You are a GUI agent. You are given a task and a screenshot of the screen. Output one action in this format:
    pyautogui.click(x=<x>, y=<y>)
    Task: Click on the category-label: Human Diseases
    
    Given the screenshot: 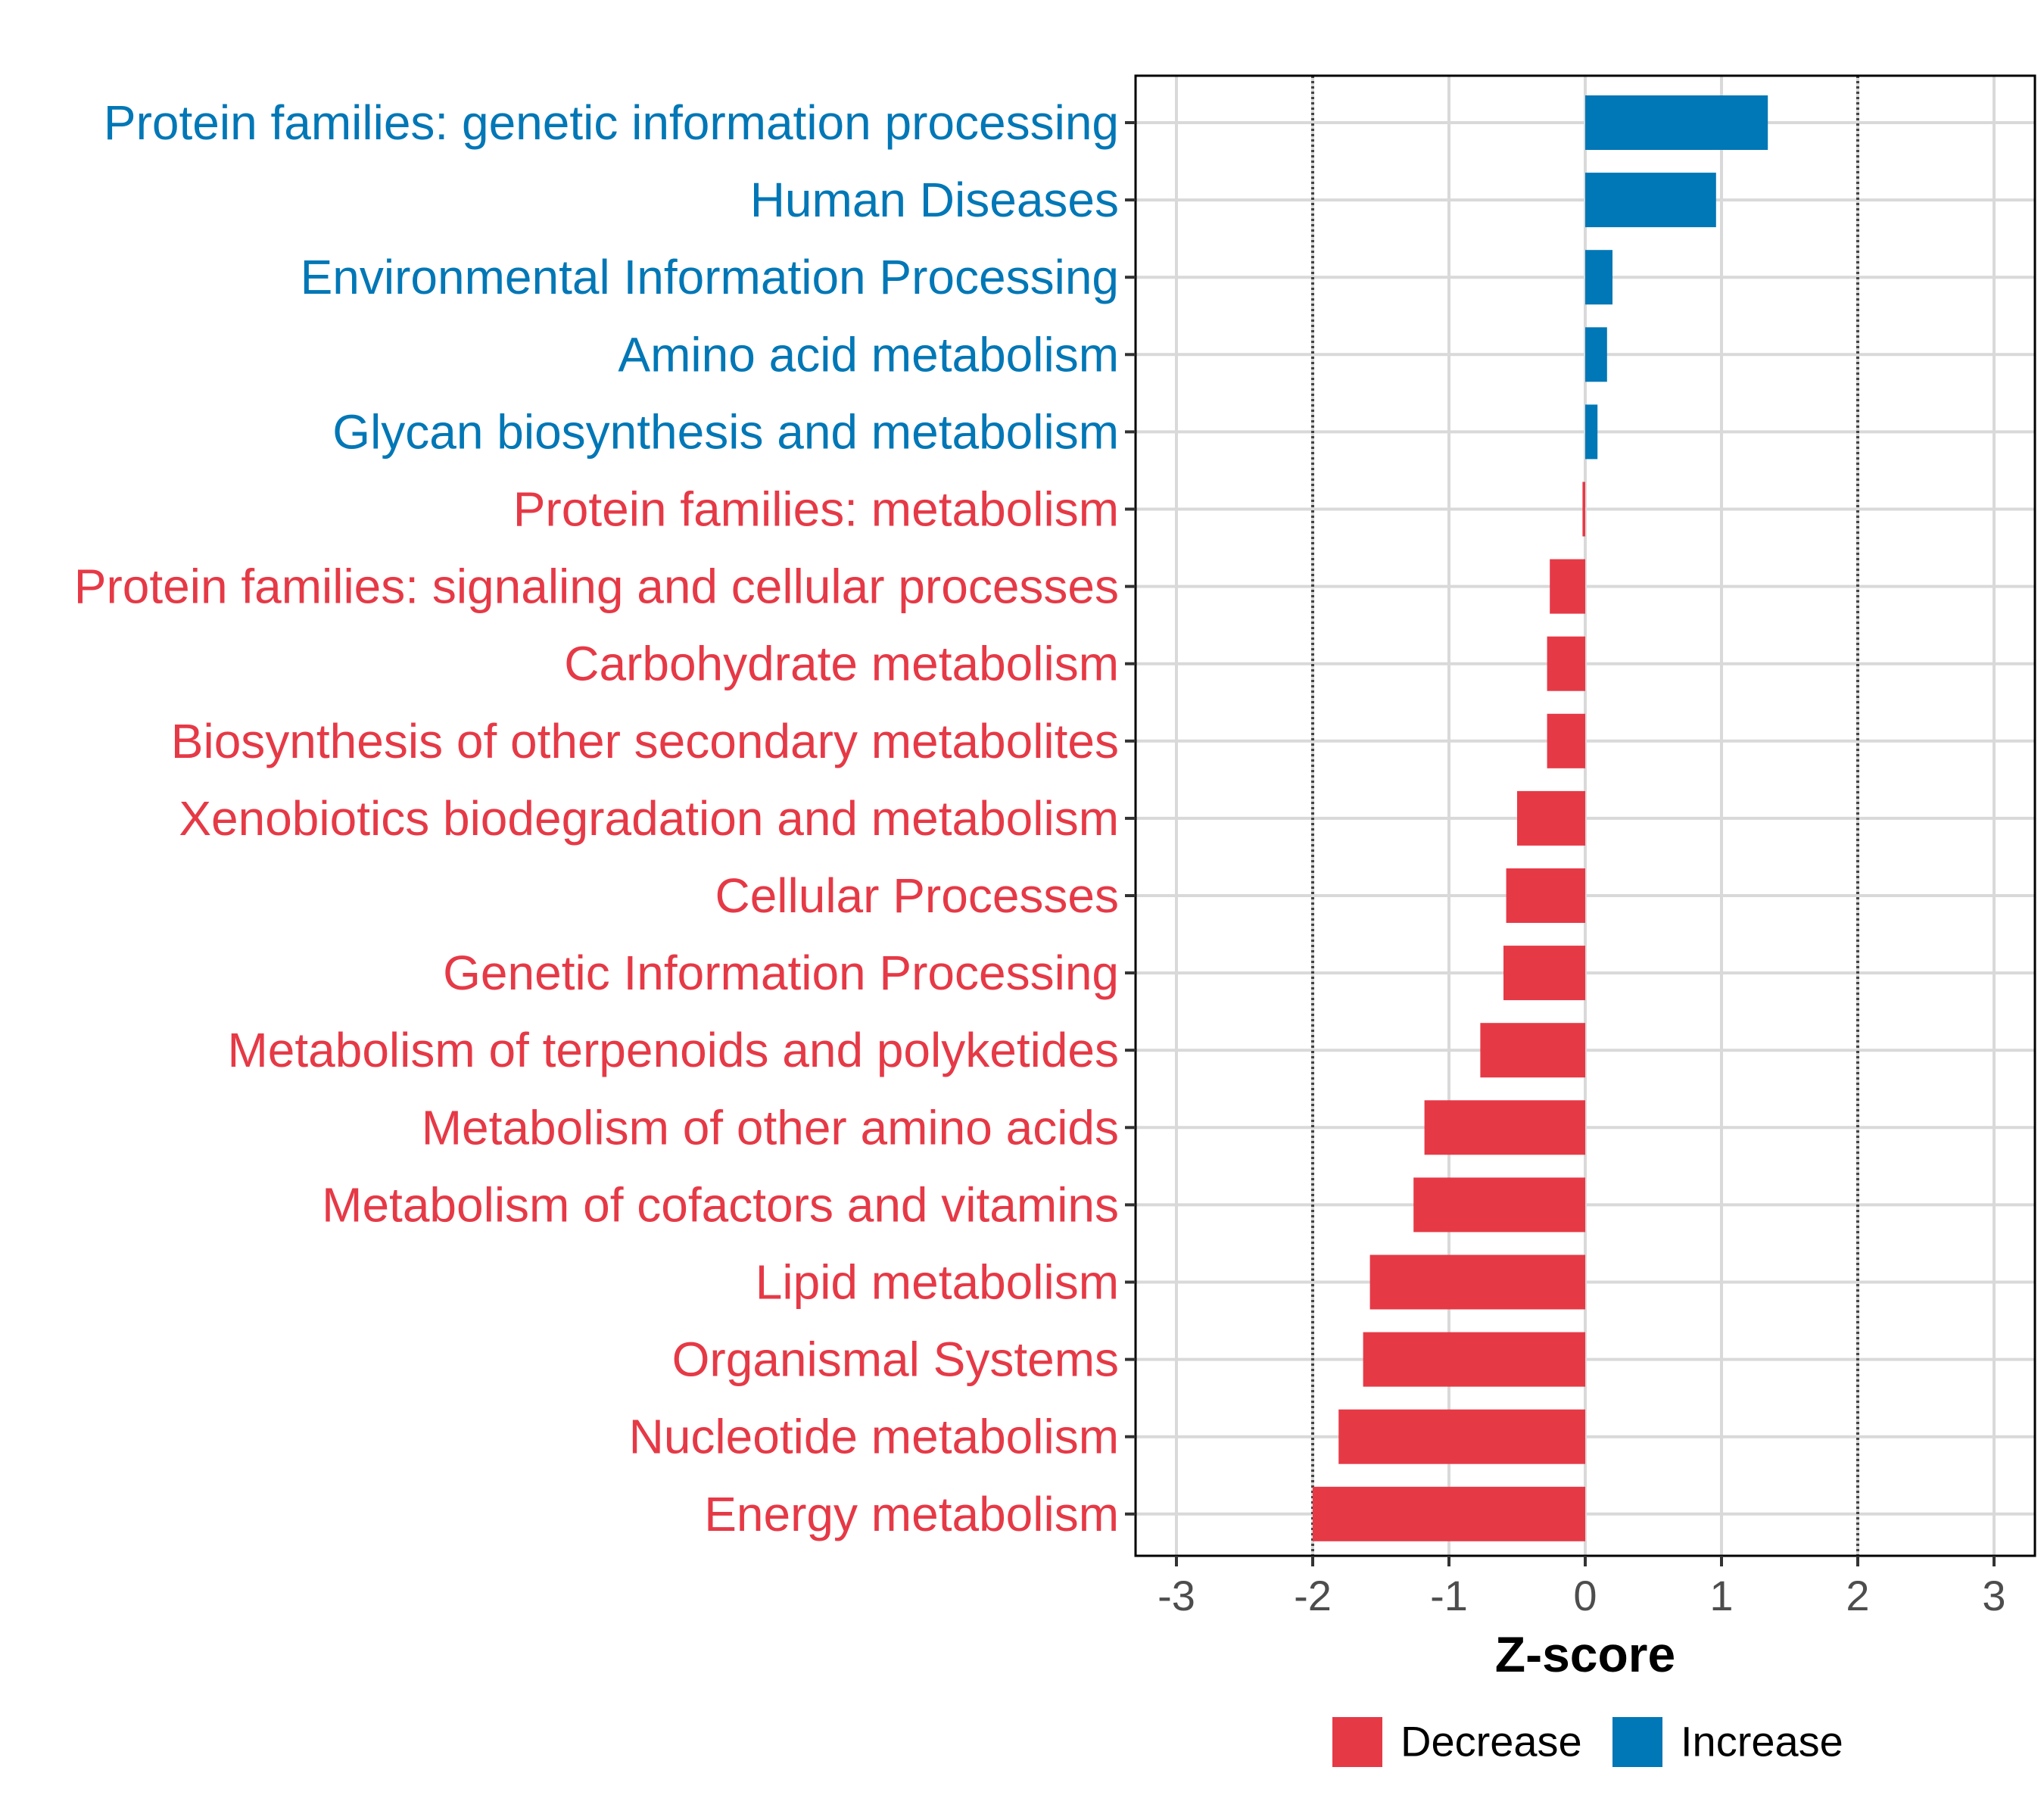 What is the action you would take?
    pyautogui.click(x=935, y=200)
    